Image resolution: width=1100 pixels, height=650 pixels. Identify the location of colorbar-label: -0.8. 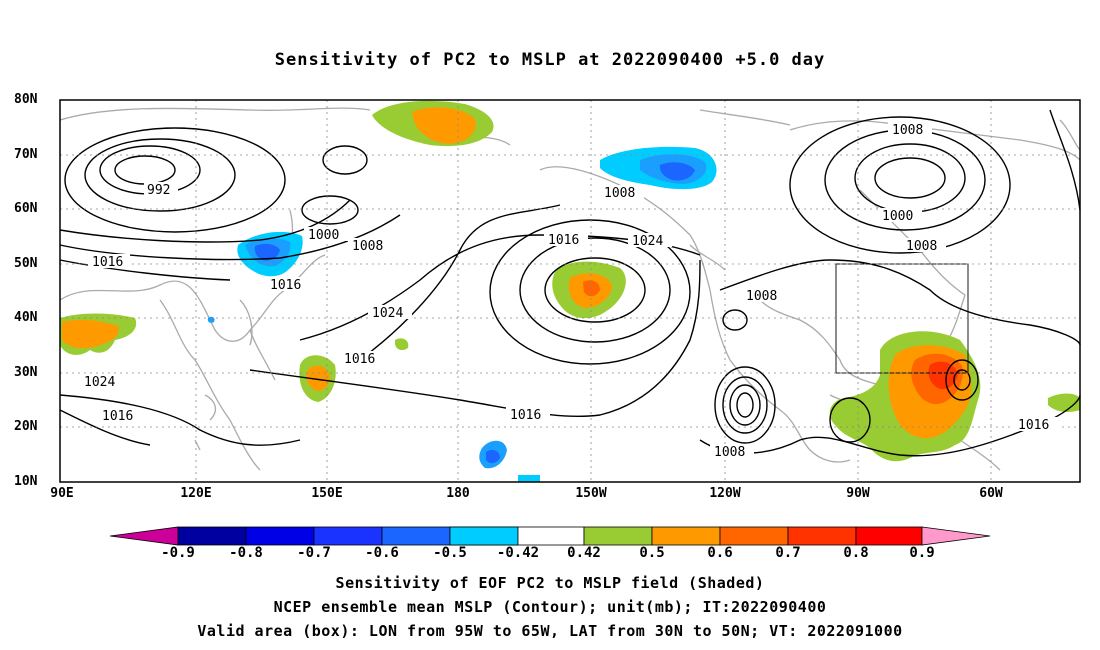
(246, 553).